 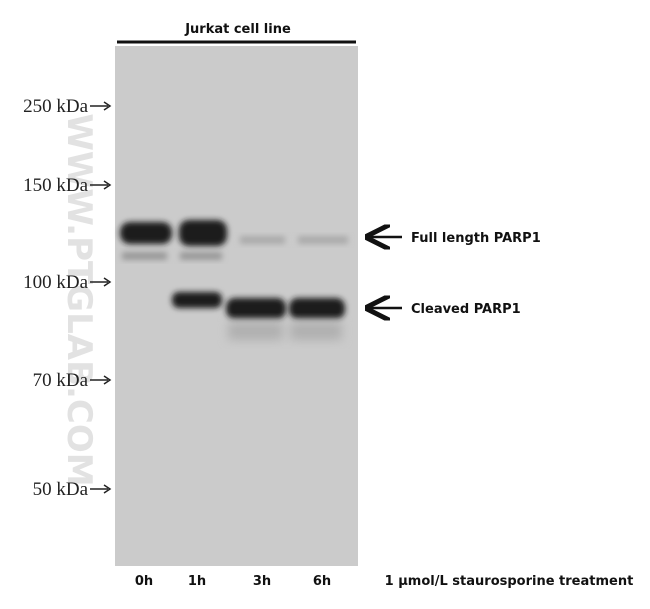 I want to click on marker-label: 50 kDa, so click(x=61, y=489).